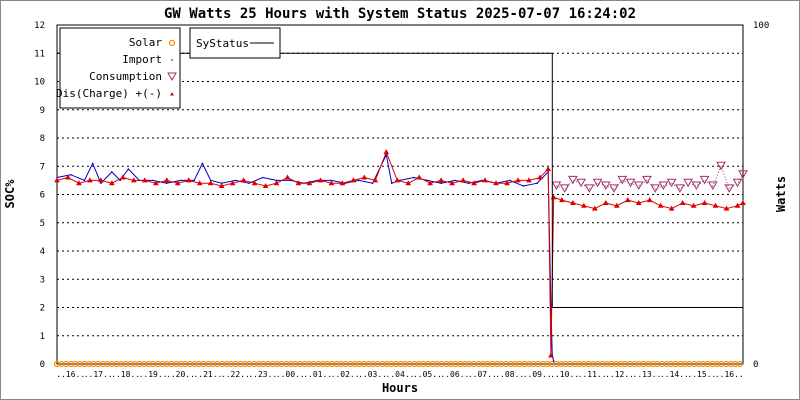 Image resolution: width=800 pixels, height=400 pixels. Describe the element at coordinates (98, 374) in the screenshot. I see `x-tick-label: ..17..` at that location.